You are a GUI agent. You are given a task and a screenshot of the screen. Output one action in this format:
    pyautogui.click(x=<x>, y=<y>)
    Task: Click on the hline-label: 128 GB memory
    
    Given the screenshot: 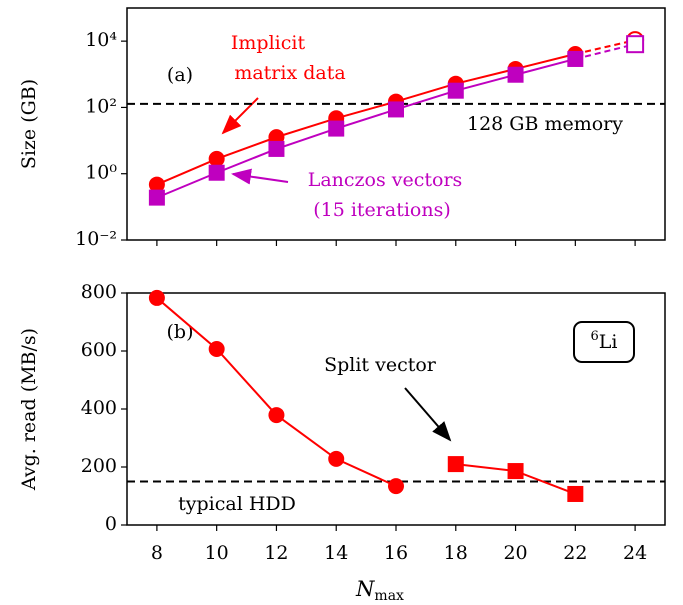 What is the action you would take?
    pyautogui.click(x=545, y=124)
    